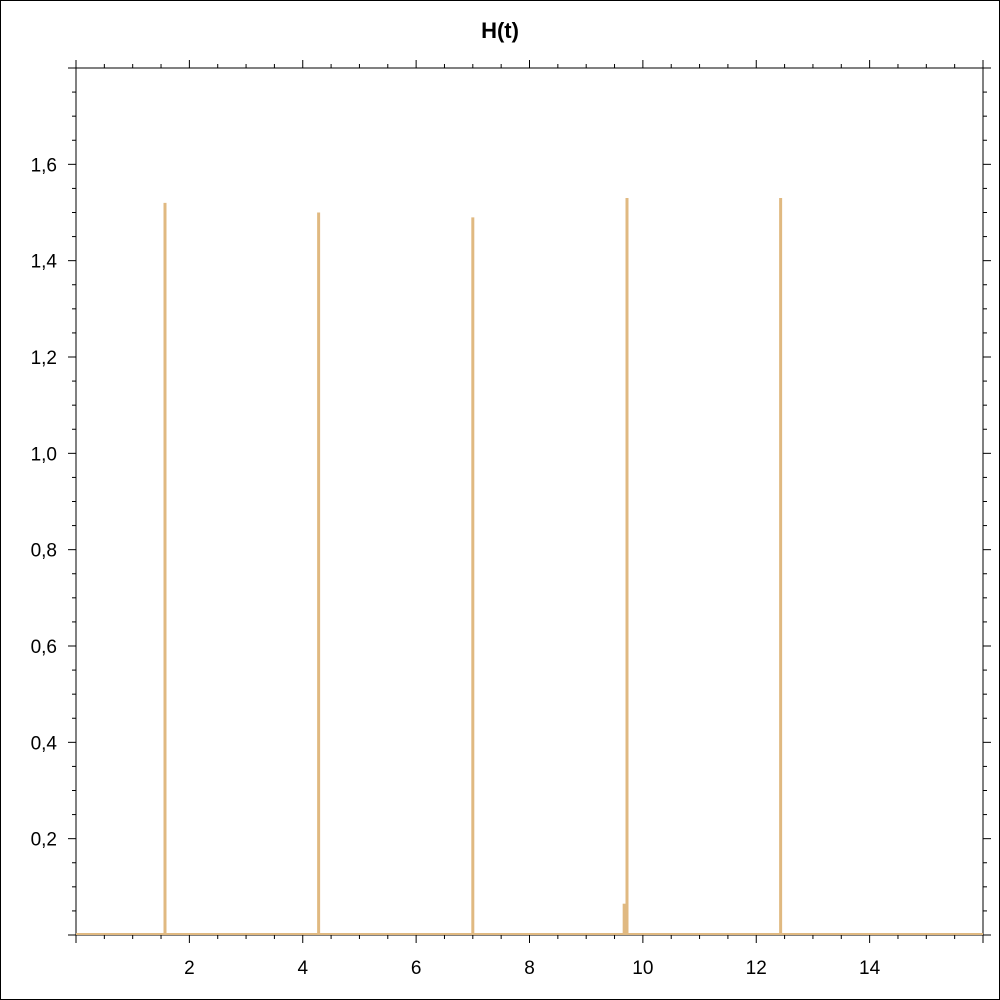  What do you see at coordinates (756, 968) in the screenshot?
I see `x-tick-label: 12` at bounding box center [756, 968].